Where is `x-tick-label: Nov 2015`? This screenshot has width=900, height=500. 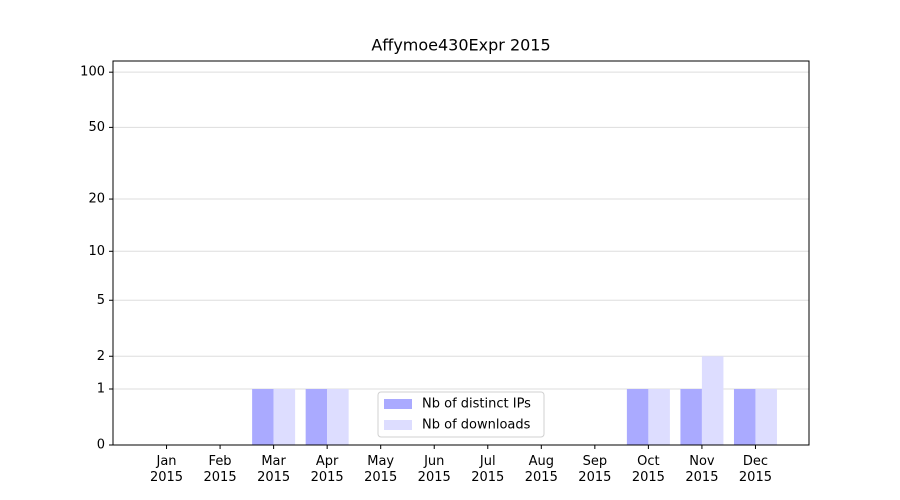
x-tick-label: Nov 2015 is located at coordinates (701, 469).